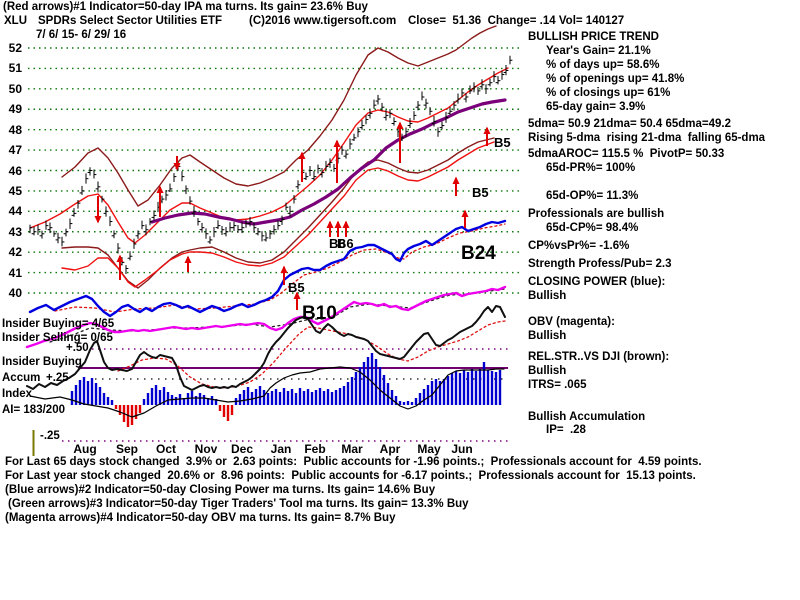  Describe the element at coordinates (15, 272) in the screenshot. I see `price-tick-label: 41` at that location.